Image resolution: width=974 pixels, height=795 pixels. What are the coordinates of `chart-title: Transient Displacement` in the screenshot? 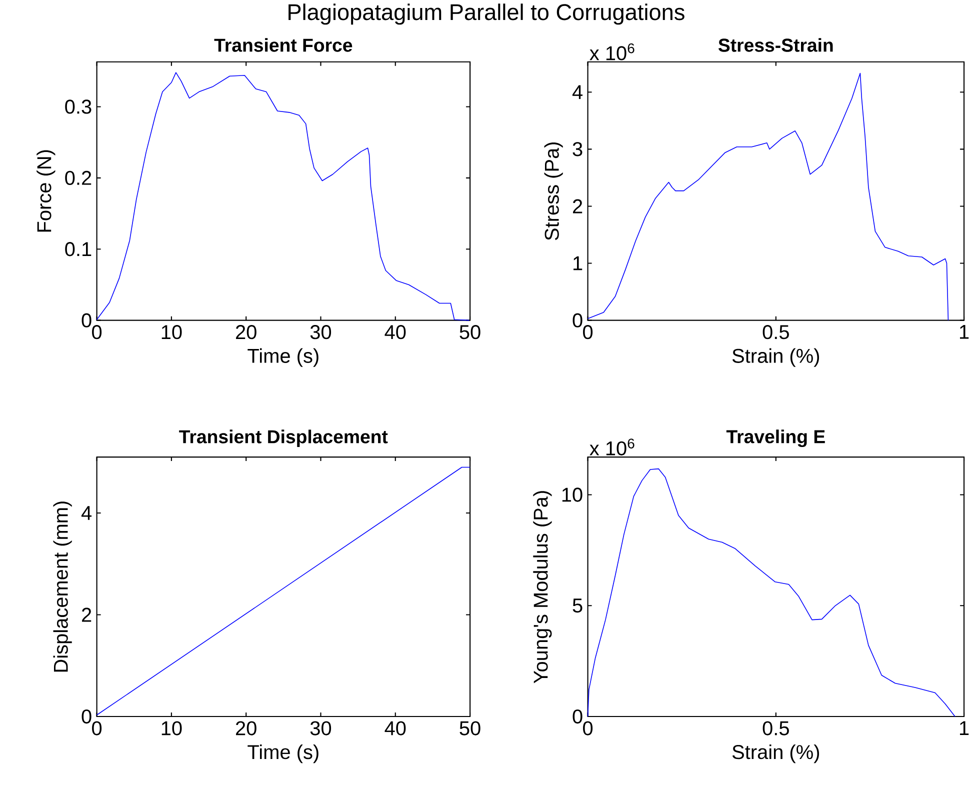 It's located at (283, 438).